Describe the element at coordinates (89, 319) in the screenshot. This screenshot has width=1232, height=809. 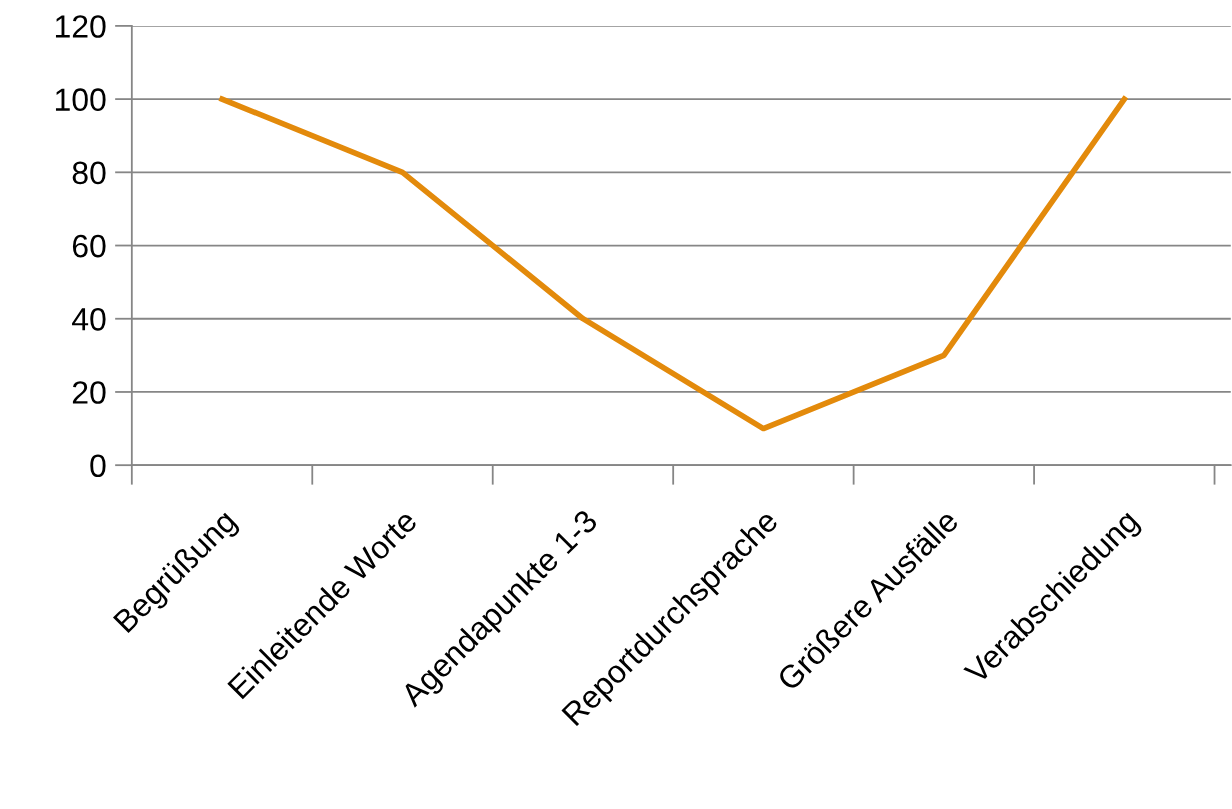
I see `y-tick-label: 40` at that location.